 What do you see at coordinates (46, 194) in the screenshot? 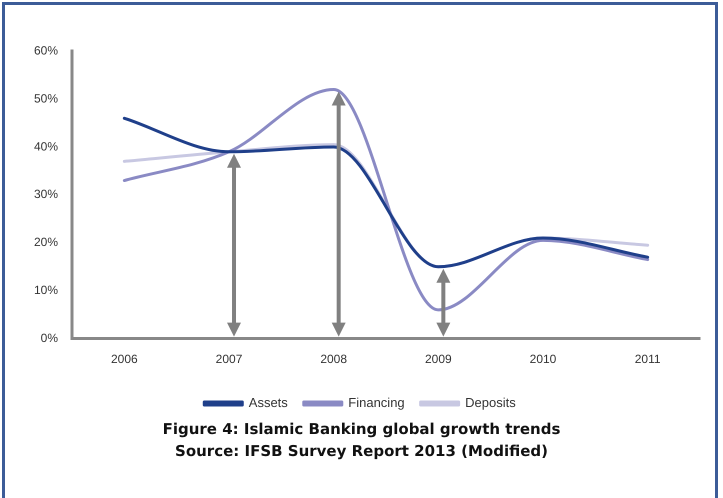
I see `y-tick-label: 30%` at bounding box center [46, 194].